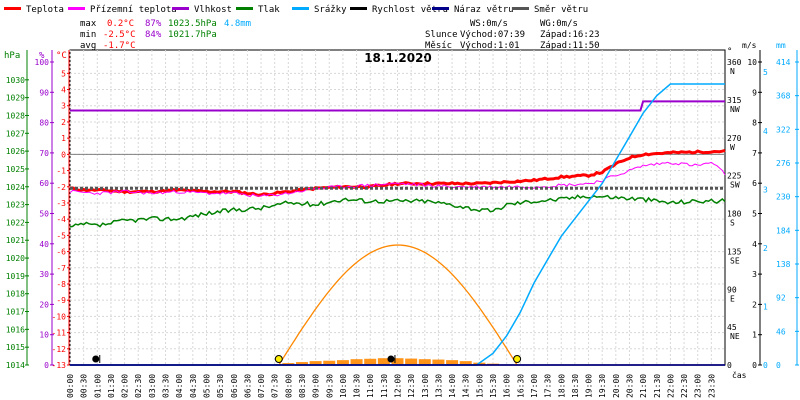 Image resolution: width=800 pixels, height=400 pixels. What do you see at coordinates (765, 365) in the screenshot?
I see `rain-mm-tick-label: 0` at bounding box center [765, 365].